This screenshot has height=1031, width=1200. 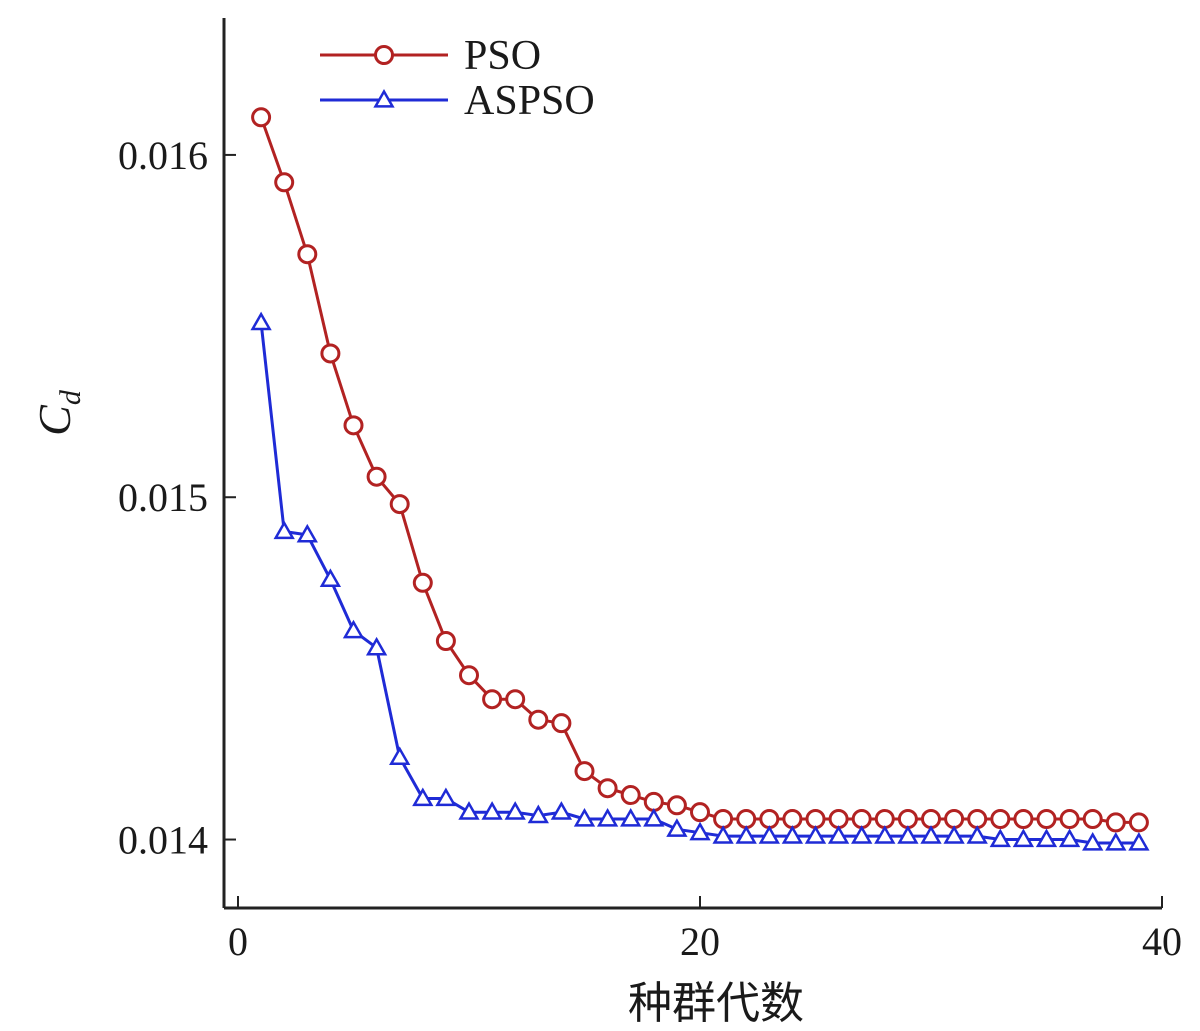 I want to click on y-axis-title: C, so click(x=54, y=420).